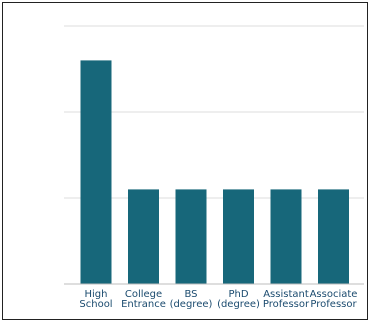 The height and width of the screenshot is (324, 372). What do you see at coordinates (143, 304) in the screenshot?
I see `x-tick-label-line: Entrance` at bounding box center [143, 304].